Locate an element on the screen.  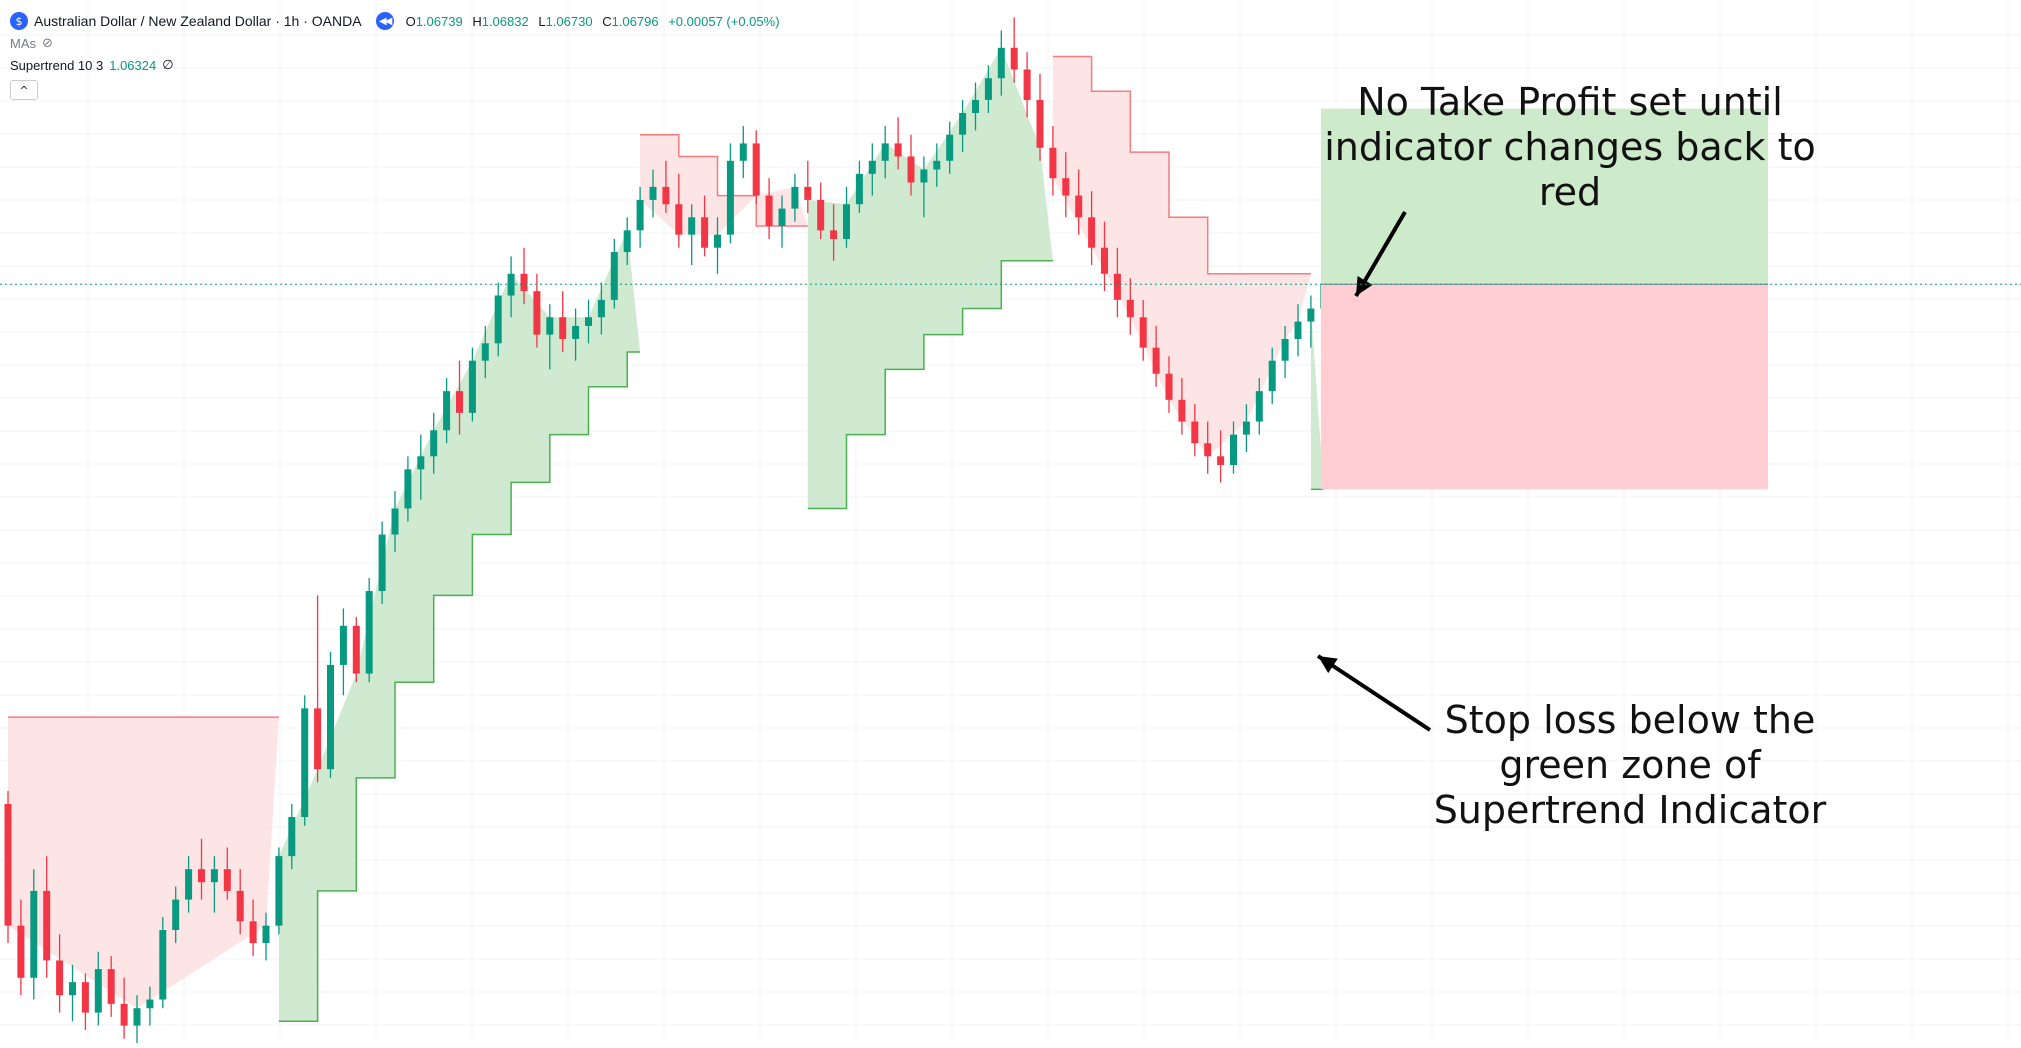
supertrend-row: Supertrend 10 3 1.06324 ∅ is located at coordinates (395, 65).